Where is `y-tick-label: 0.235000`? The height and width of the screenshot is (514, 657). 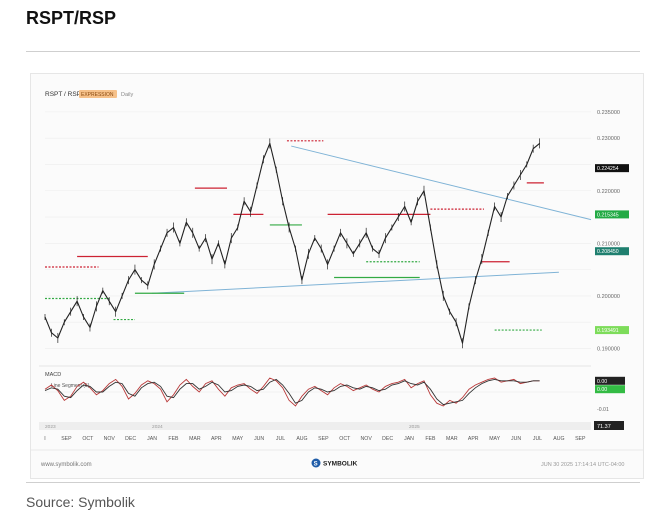
y-tick-label: 0.235000 is located at coordinates (608, 113).